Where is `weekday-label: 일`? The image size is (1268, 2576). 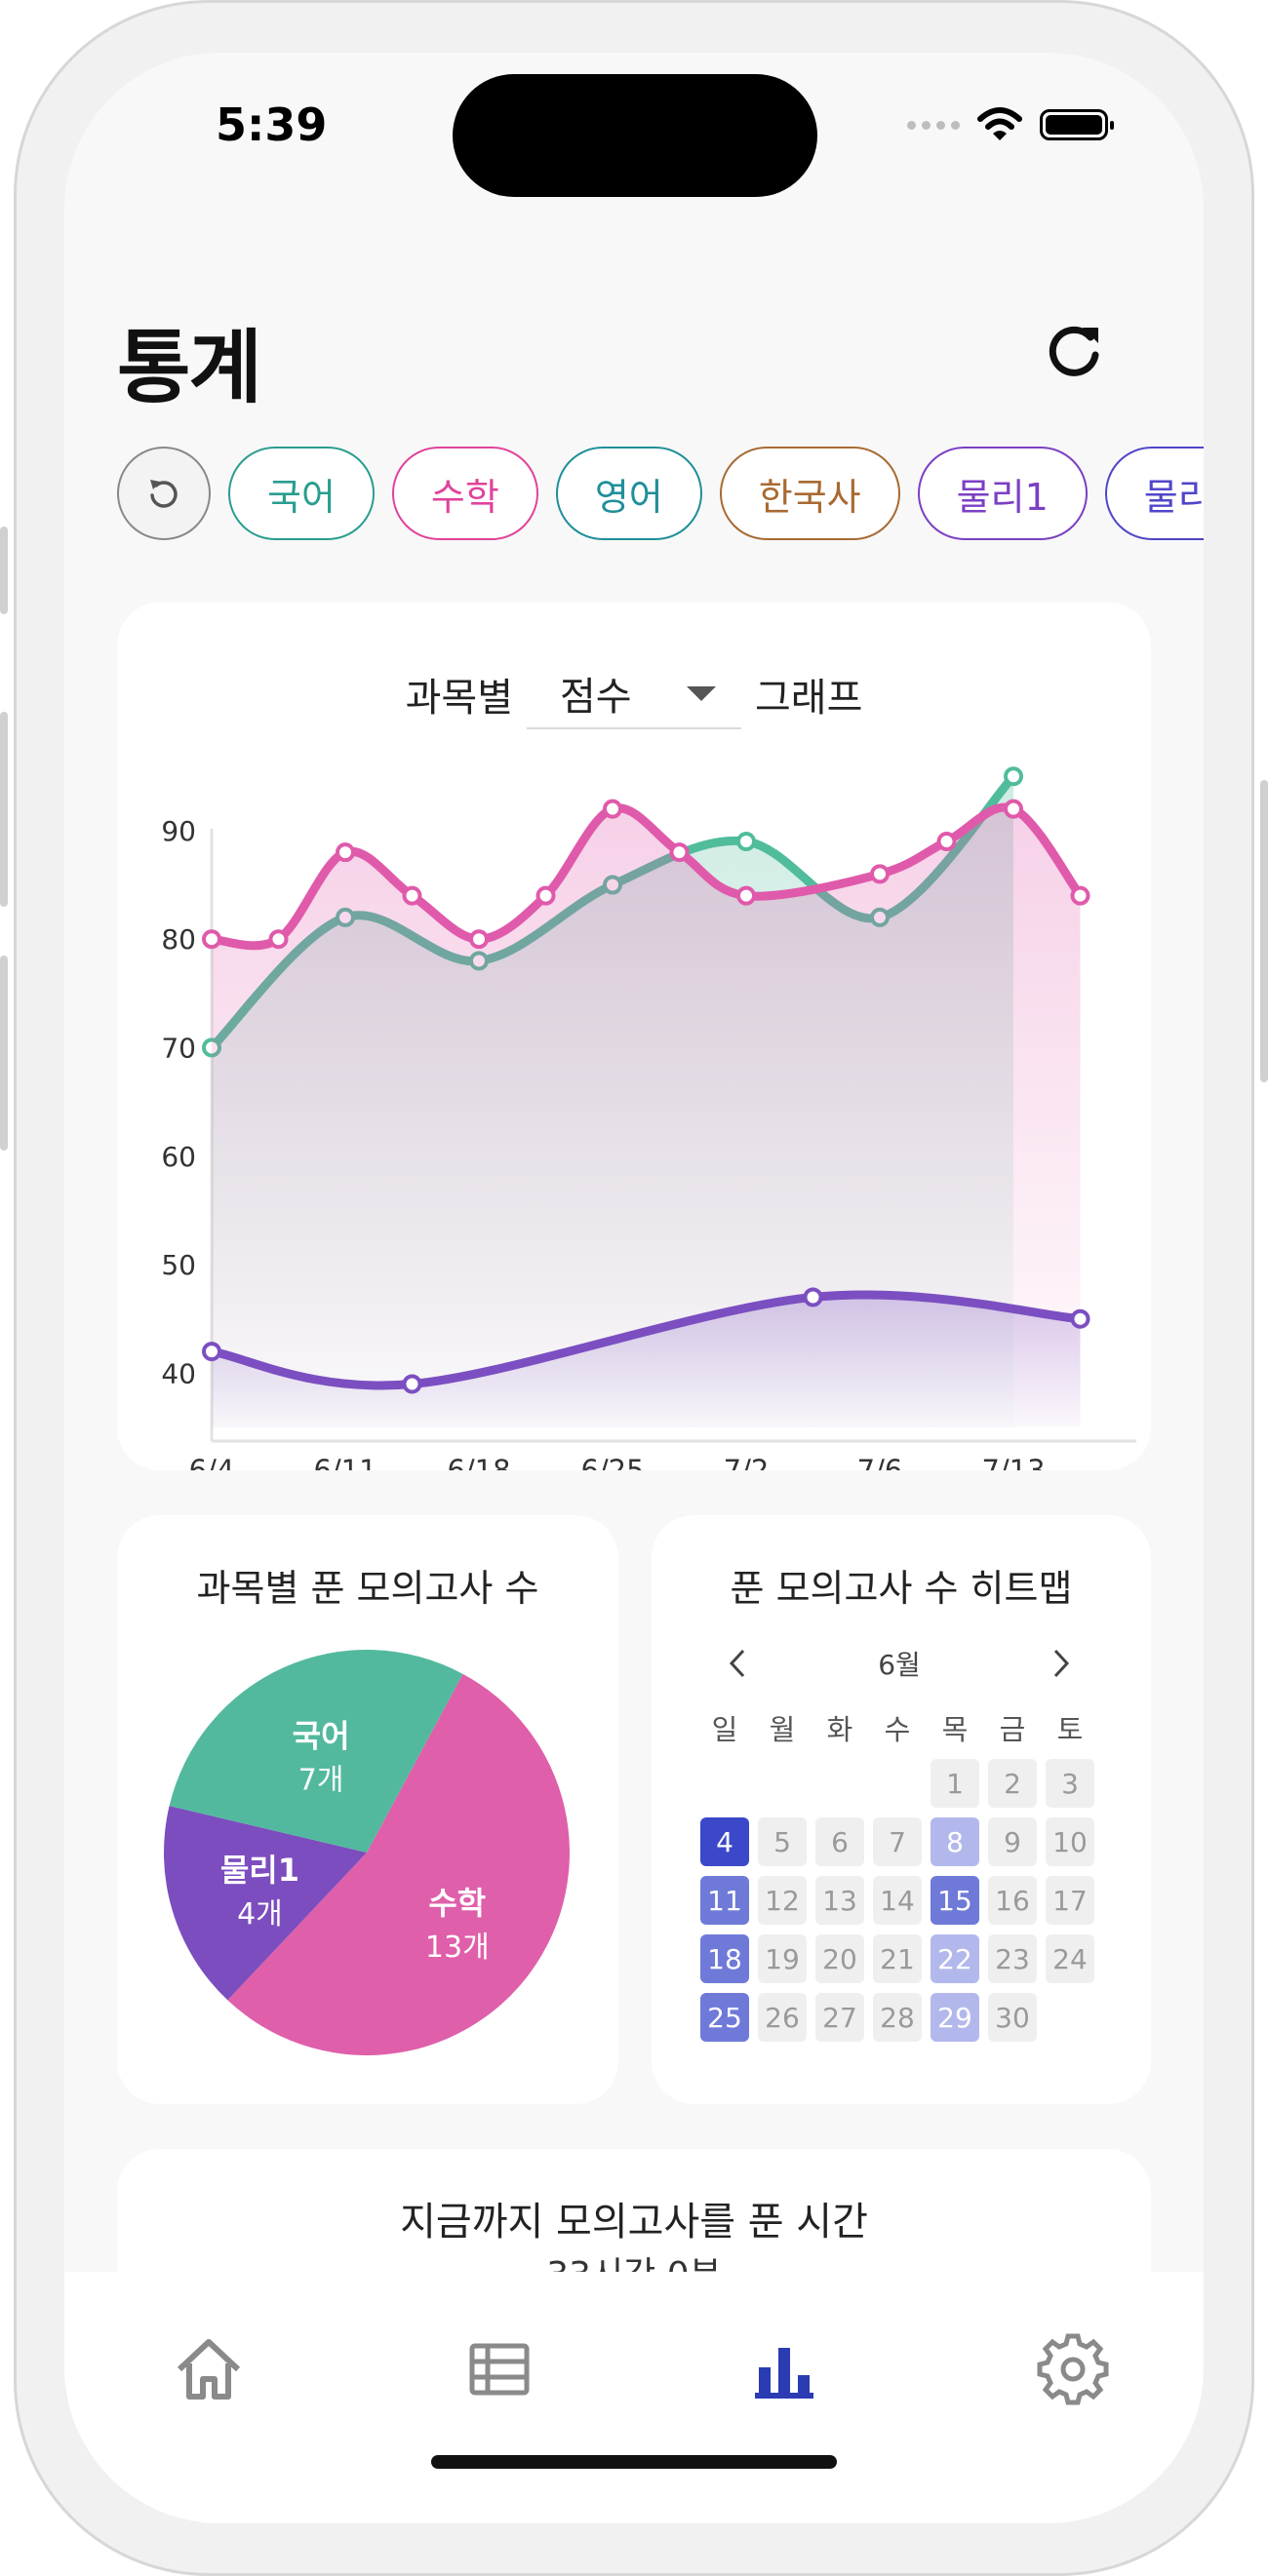 weekday-label: 일 is located at coordinates (724, 1729).